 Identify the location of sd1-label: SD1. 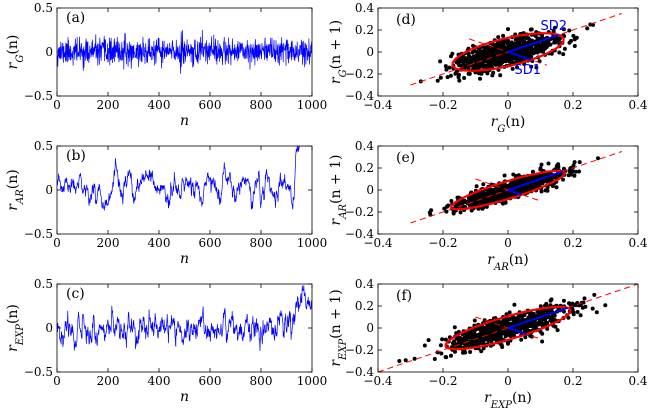
(528, 70).